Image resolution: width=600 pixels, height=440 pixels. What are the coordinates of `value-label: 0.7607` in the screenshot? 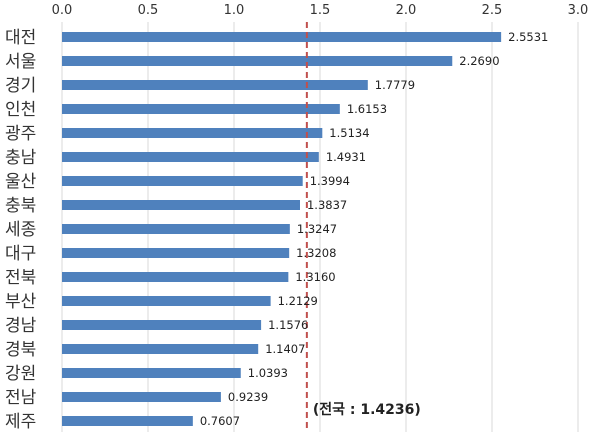 It's located at (220, 421).